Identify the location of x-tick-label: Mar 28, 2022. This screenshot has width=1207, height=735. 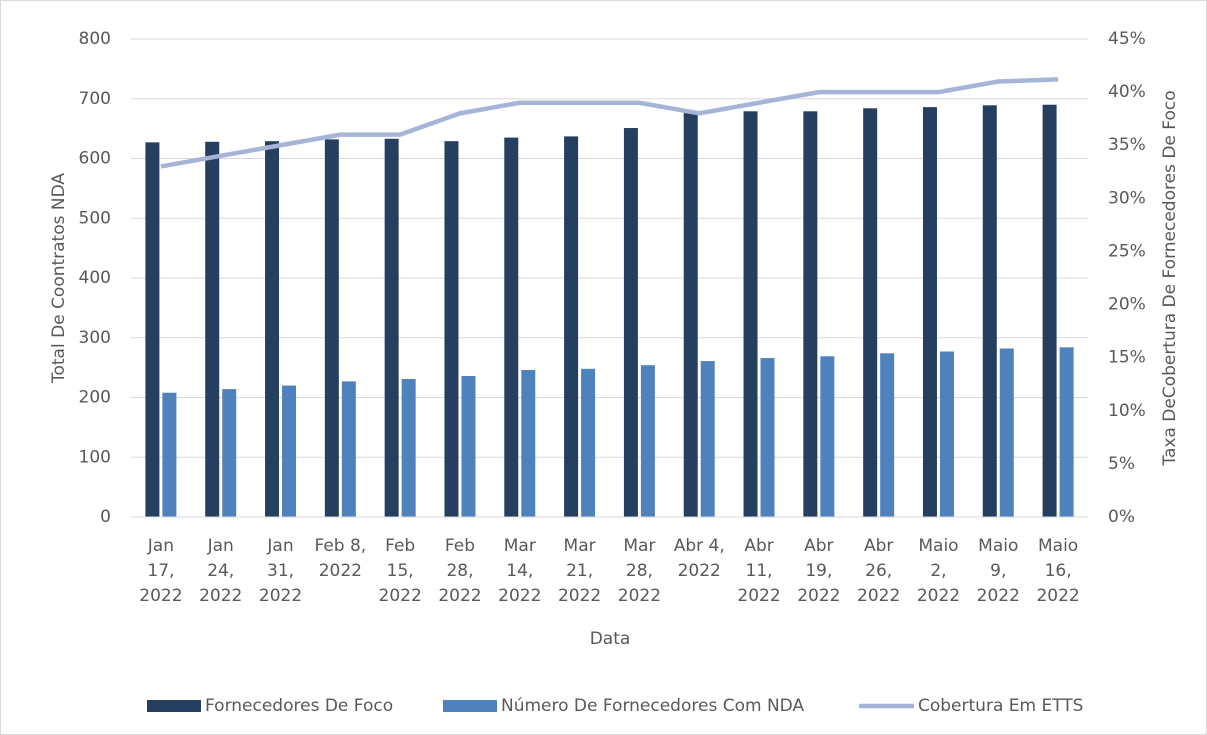
(639, 571).